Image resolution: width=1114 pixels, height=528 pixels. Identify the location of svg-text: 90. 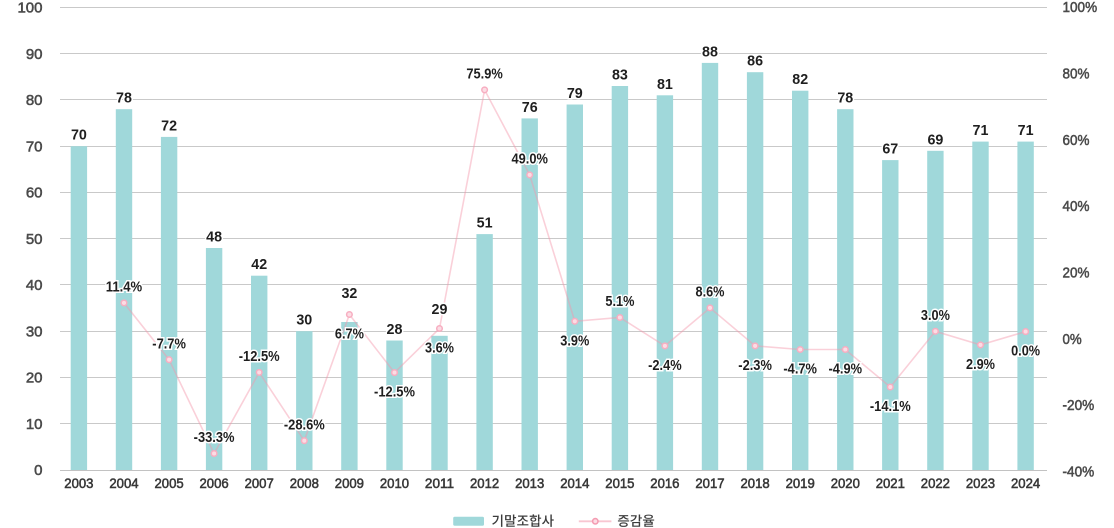
(34, 54).